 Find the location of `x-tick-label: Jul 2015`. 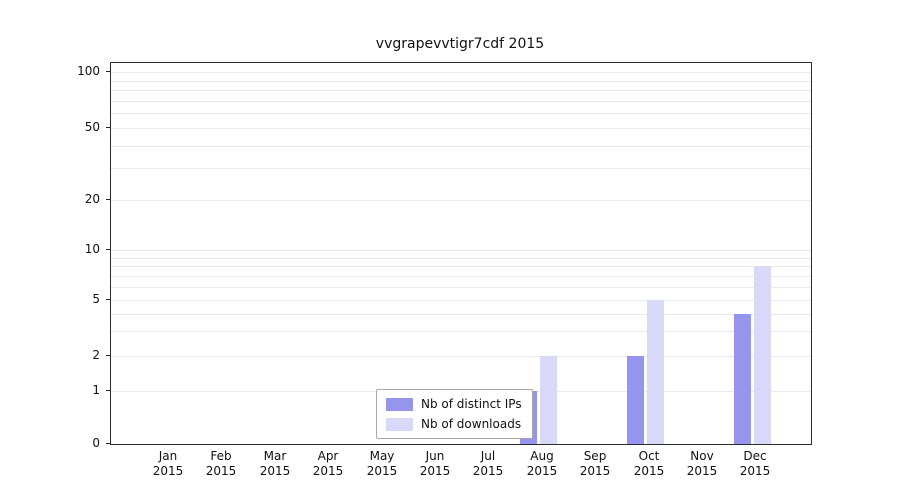

x-tick-label: Jul 2015 is located at coordinates (488, 463).